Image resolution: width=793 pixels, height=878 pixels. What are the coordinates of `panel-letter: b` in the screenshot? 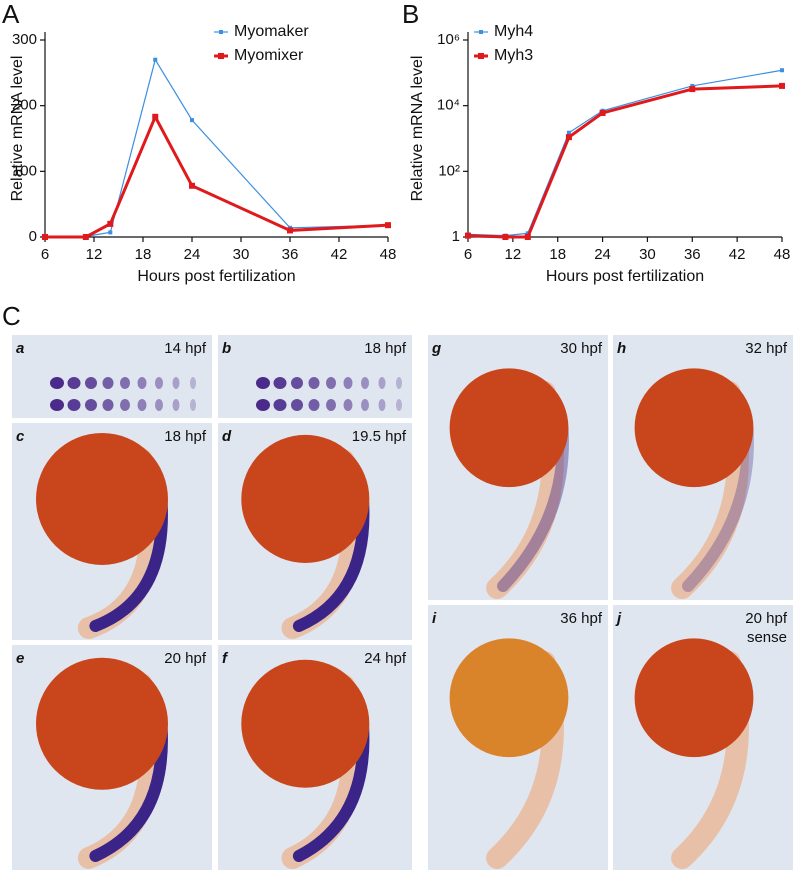 It's located at (226, 348).